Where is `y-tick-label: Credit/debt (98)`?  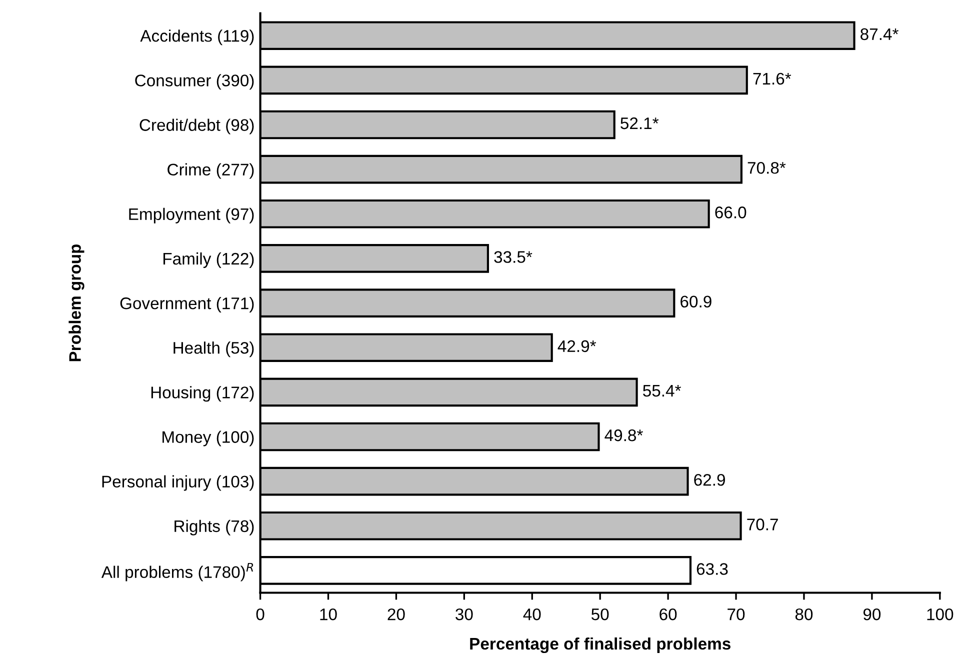
y-tick-label: Credit/debt (98) is located at coordinates (197, 126).